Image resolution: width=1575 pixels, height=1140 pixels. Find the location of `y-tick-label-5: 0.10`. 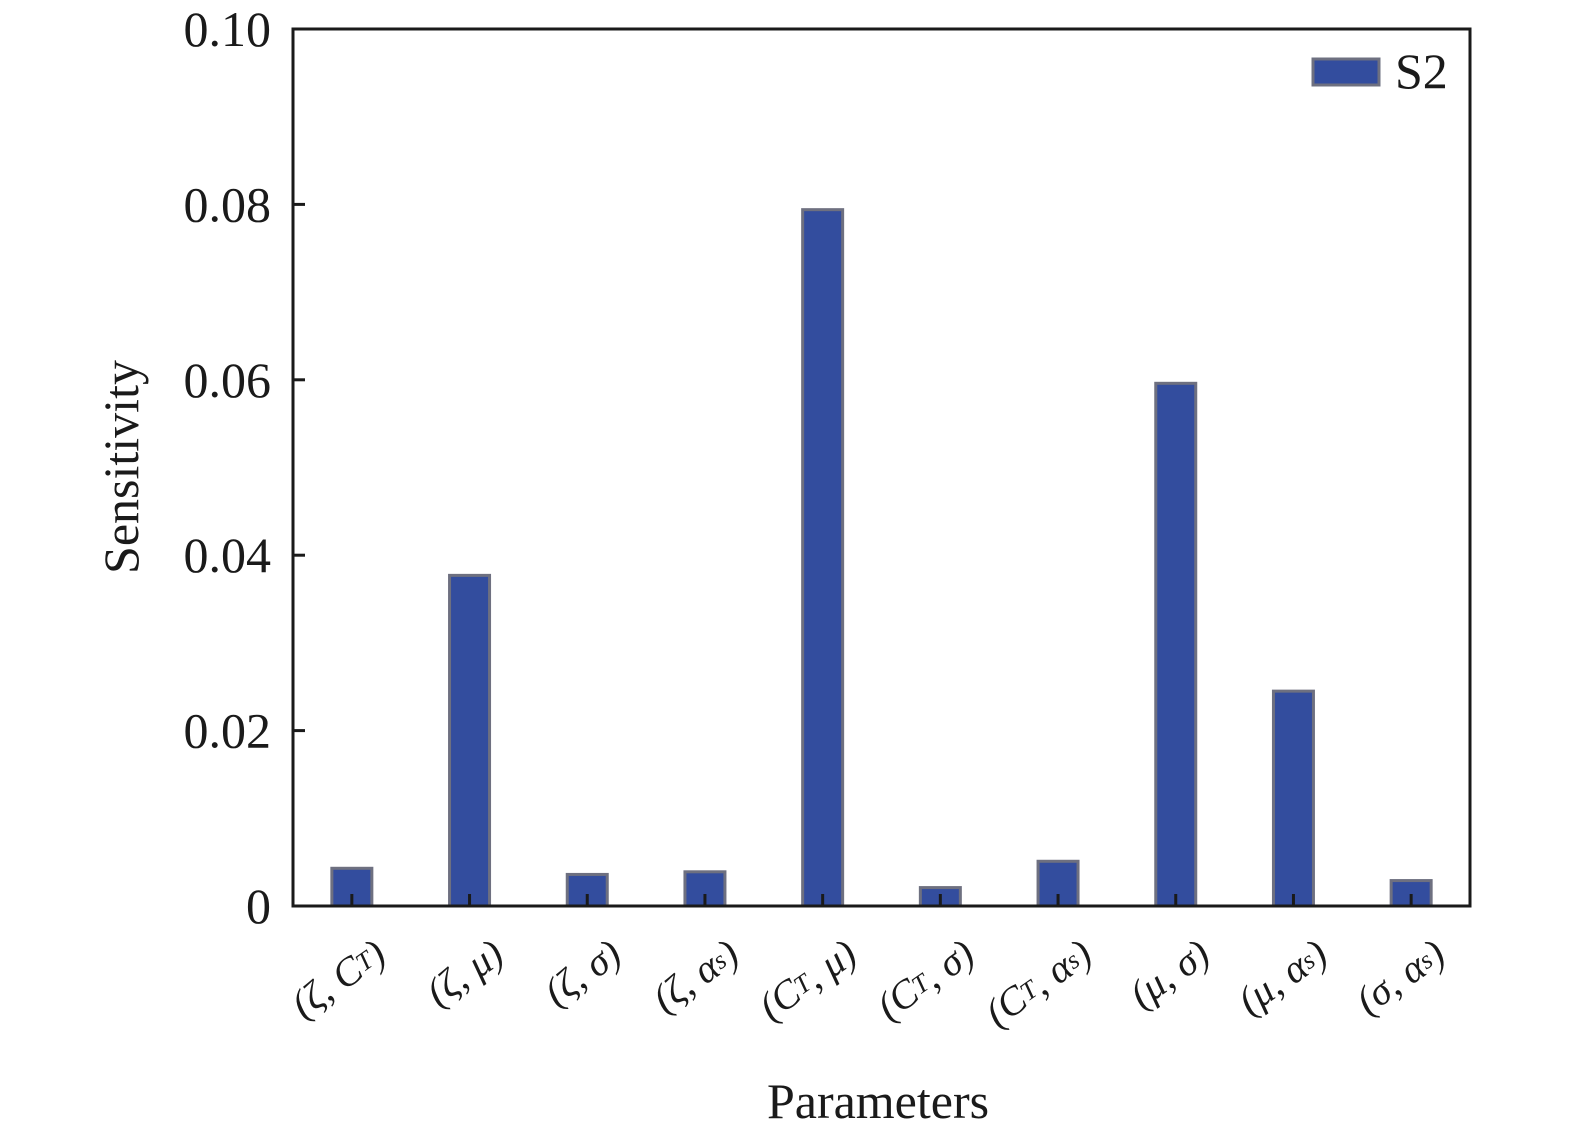

y-tick-label-5: 0.10 is located at coordinates (228, 29).